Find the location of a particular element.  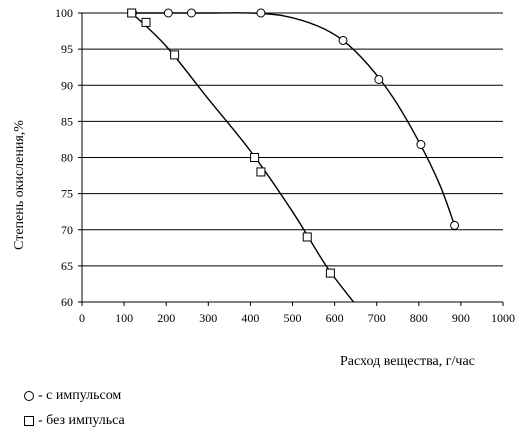

y-axis-title: Степень окисления,% is located at coordinates (19, 185).